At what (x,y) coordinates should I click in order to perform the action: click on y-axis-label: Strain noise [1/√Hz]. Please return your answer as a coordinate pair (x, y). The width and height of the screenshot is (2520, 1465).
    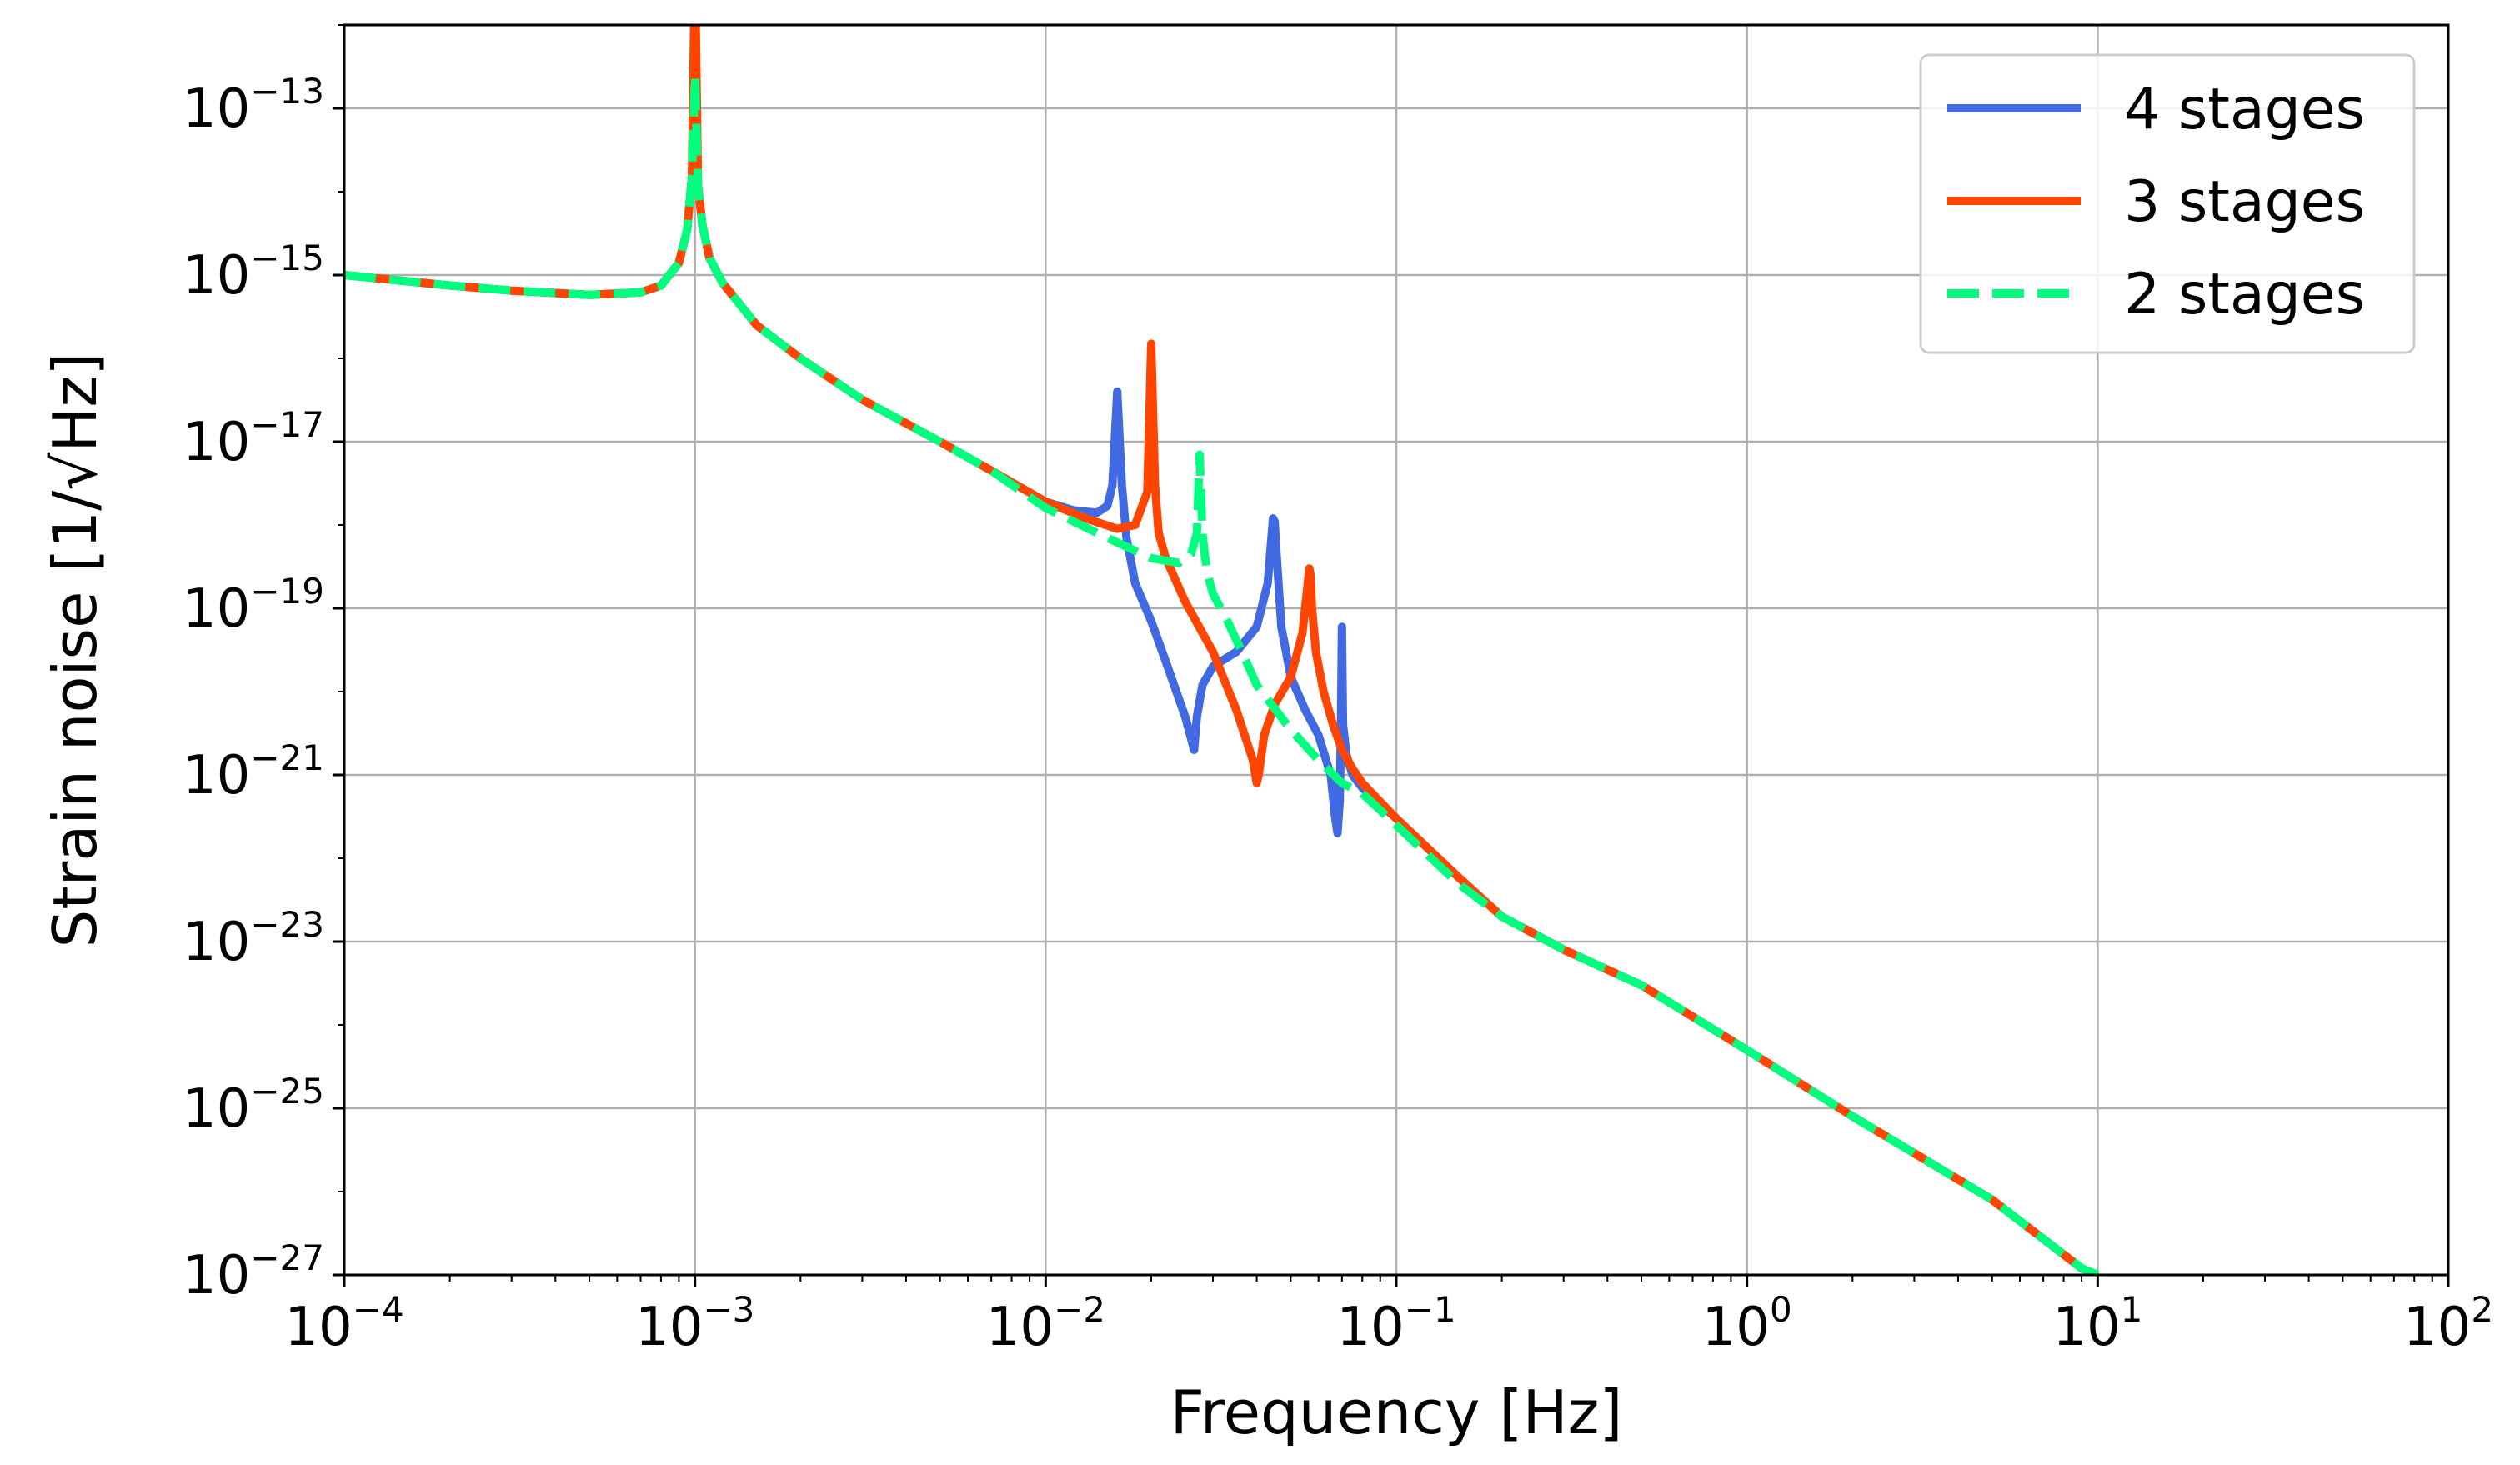
    Looking at the image, I should click on (75, 650).